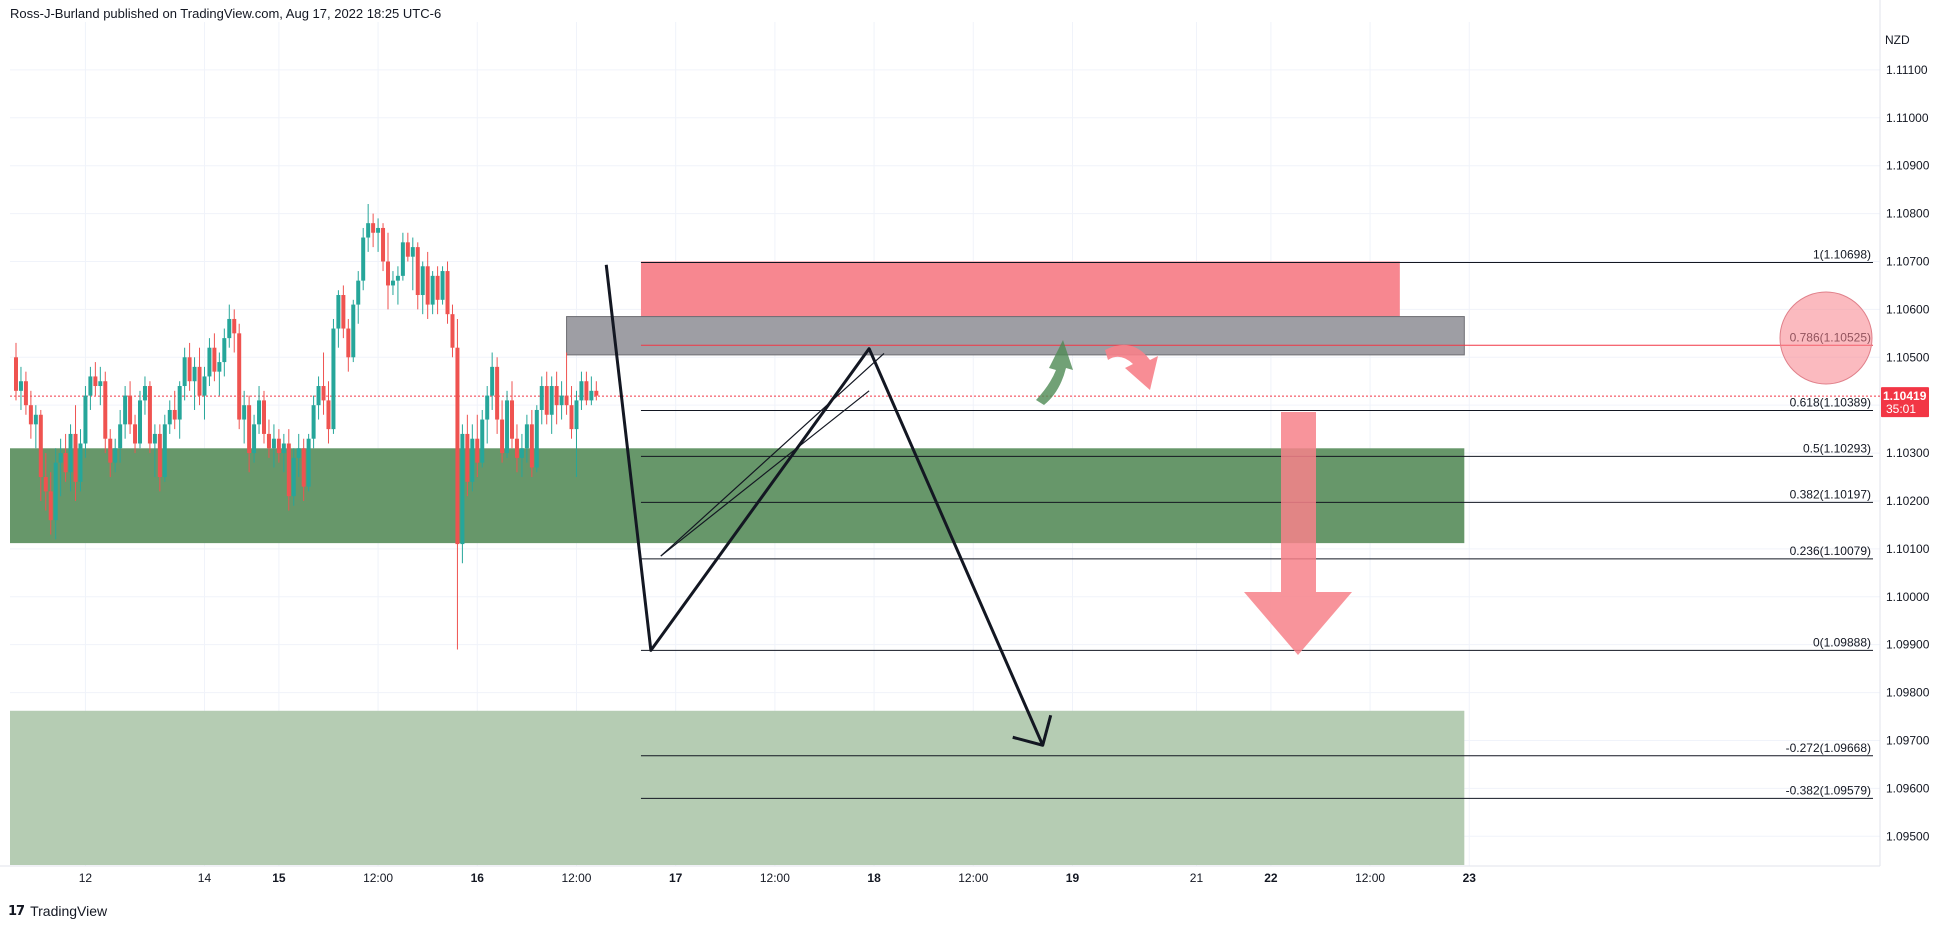  What do you see at coordinates (16, 911) in the screenshot?
I see `tradingview-logo-icon: 17` at bounding box center [16, 911].